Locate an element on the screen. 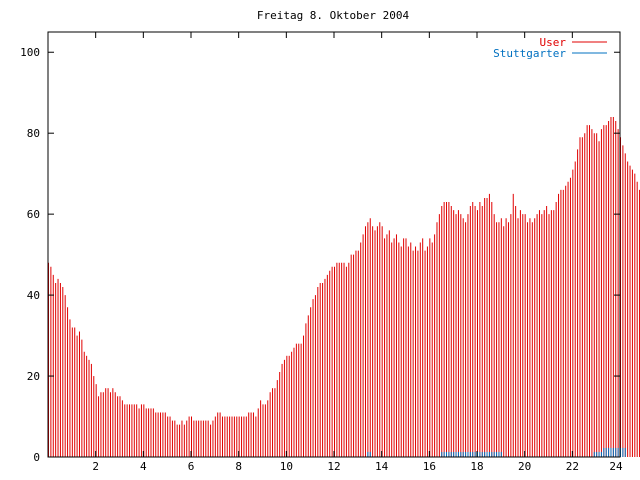 The width and height of the screenshot is (640, 480). x-tick-label: 6 is located at coordinates (191, 466).